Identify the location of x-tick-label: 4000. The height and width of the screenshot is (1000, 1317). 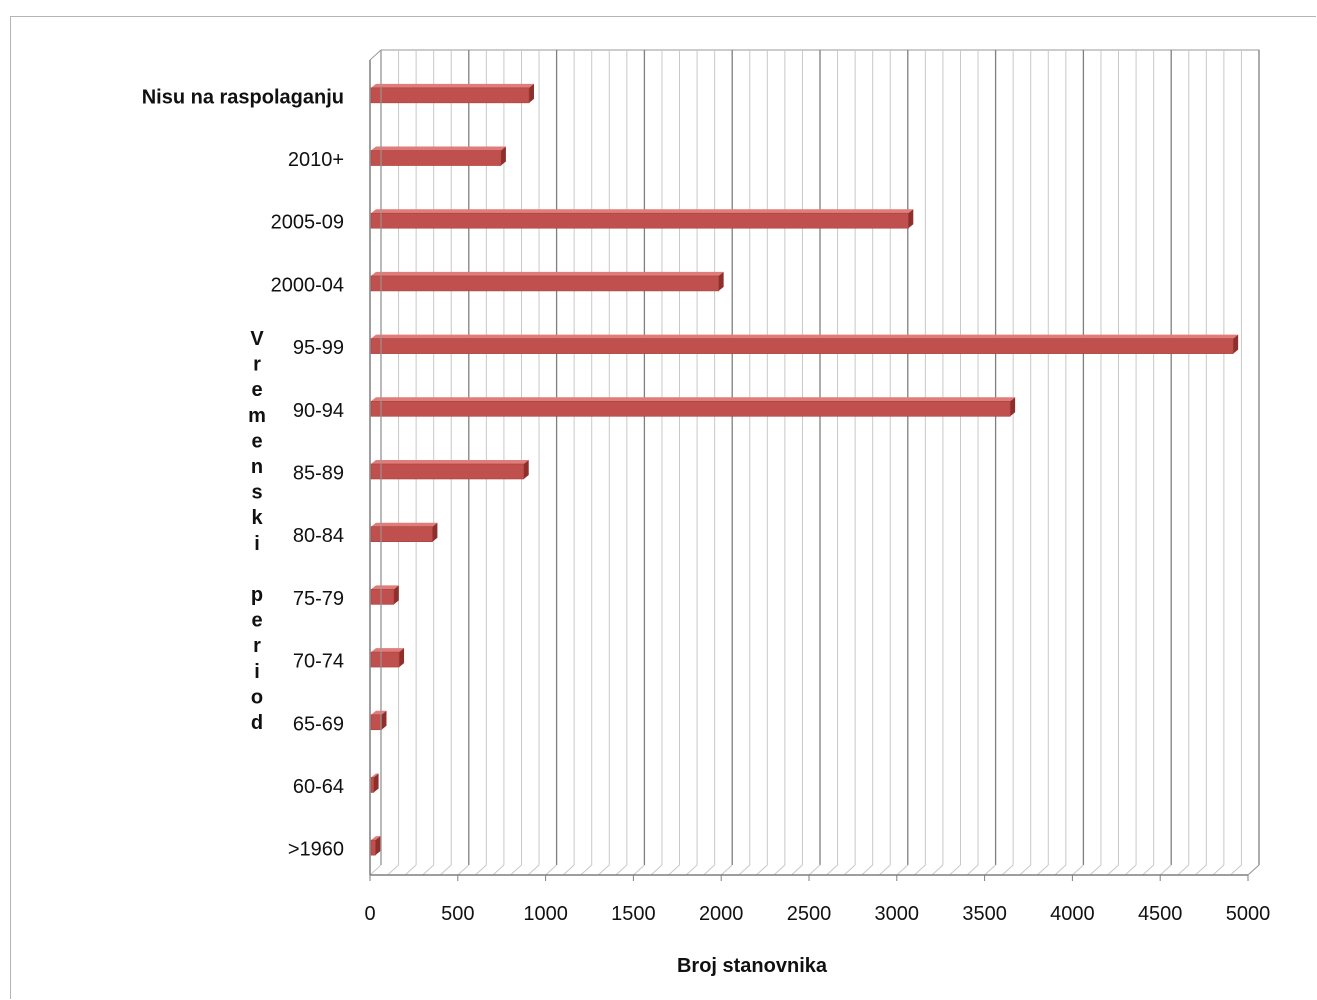
(1072, 914).